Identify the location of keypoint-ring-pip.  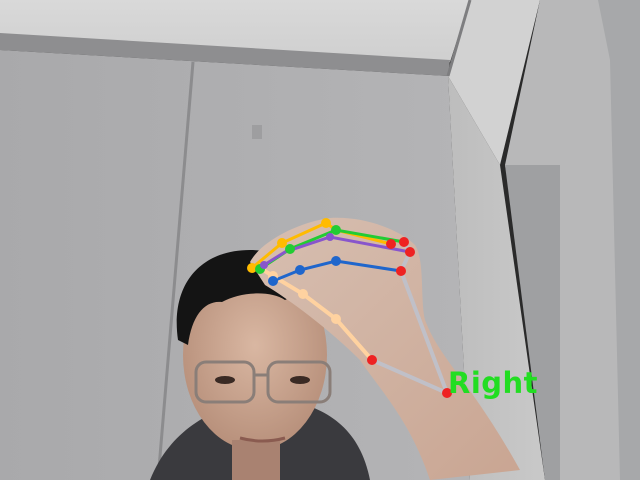
(336, 230).